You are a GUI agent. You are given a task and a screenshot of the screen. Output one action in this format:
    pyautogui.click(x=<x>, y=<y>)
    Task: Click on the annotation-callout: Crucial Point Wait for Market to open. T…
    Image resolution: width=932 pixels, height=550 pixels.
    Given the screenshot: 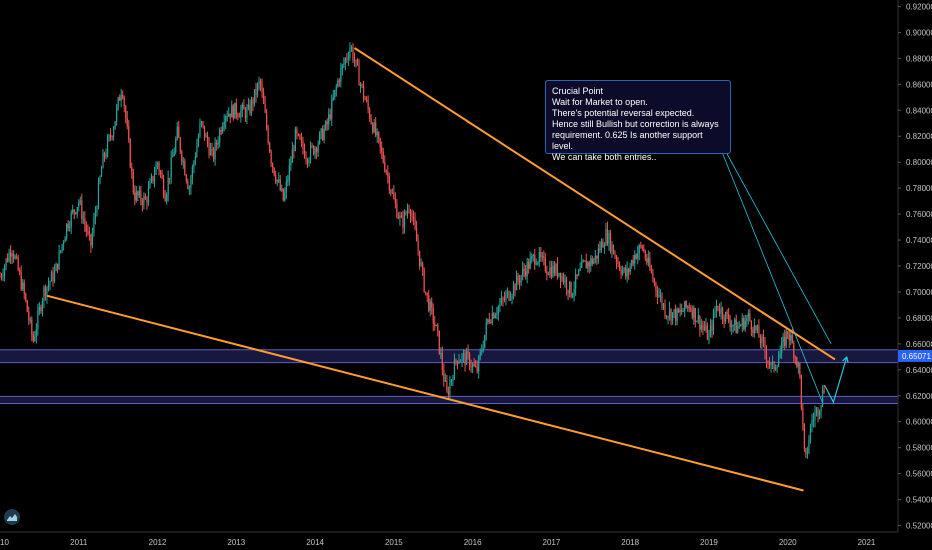 What is the action you would take?
    pyautogui.click(x=638, y=121)
    